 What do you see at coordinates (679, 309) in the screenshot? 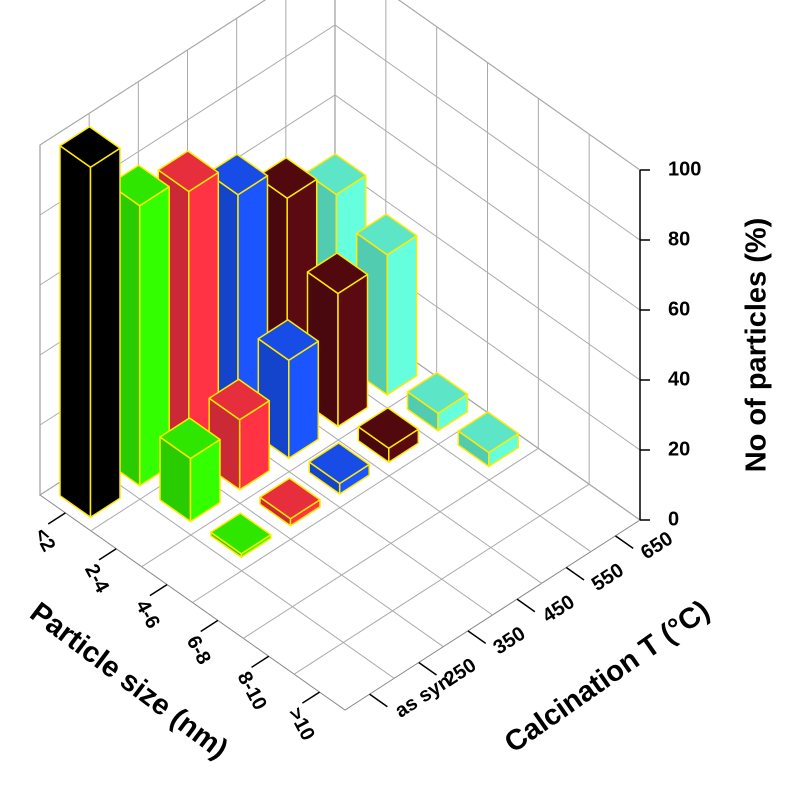
I see `z-tick-label: 60` at bounding box center [679, 309].